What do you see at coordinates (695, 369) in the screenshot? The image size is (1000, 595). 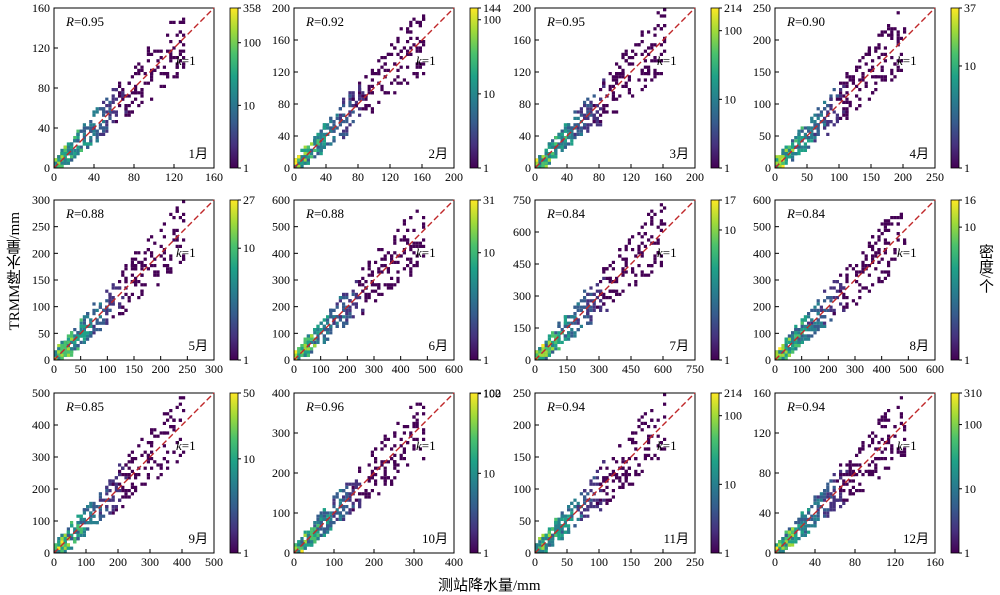 I see `x-tick-label: 750` at bounding box center [695, 369].